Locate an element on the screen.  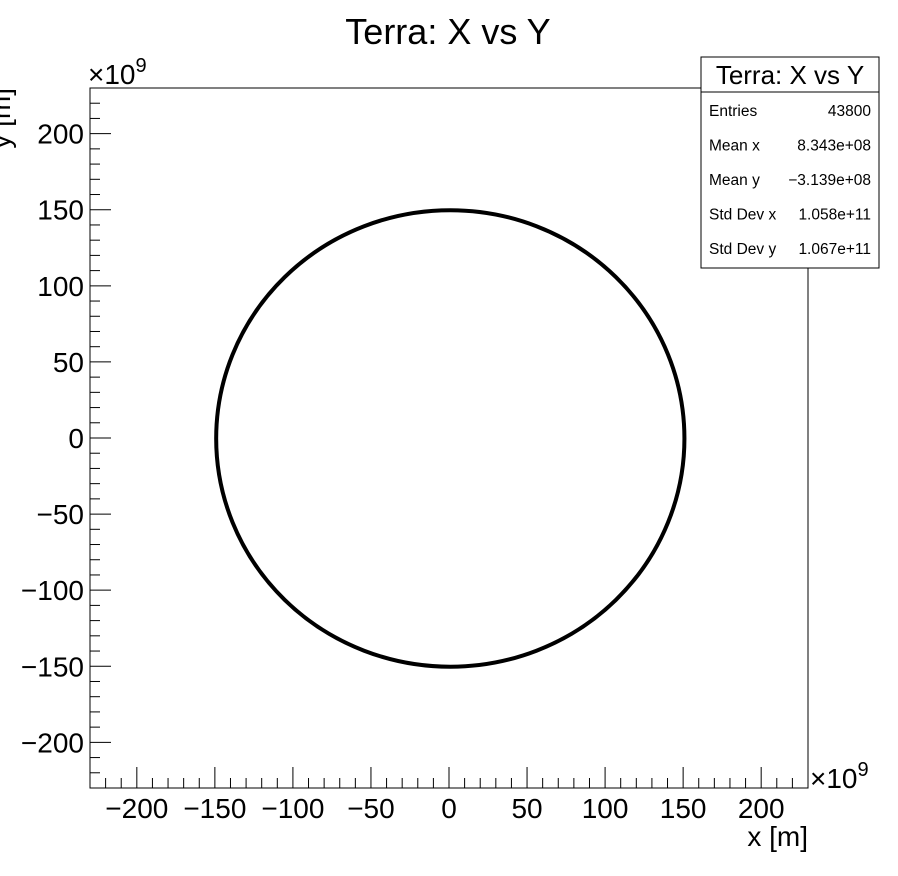
y-exponent-base: ×10 is located at coordinates (112, 74).